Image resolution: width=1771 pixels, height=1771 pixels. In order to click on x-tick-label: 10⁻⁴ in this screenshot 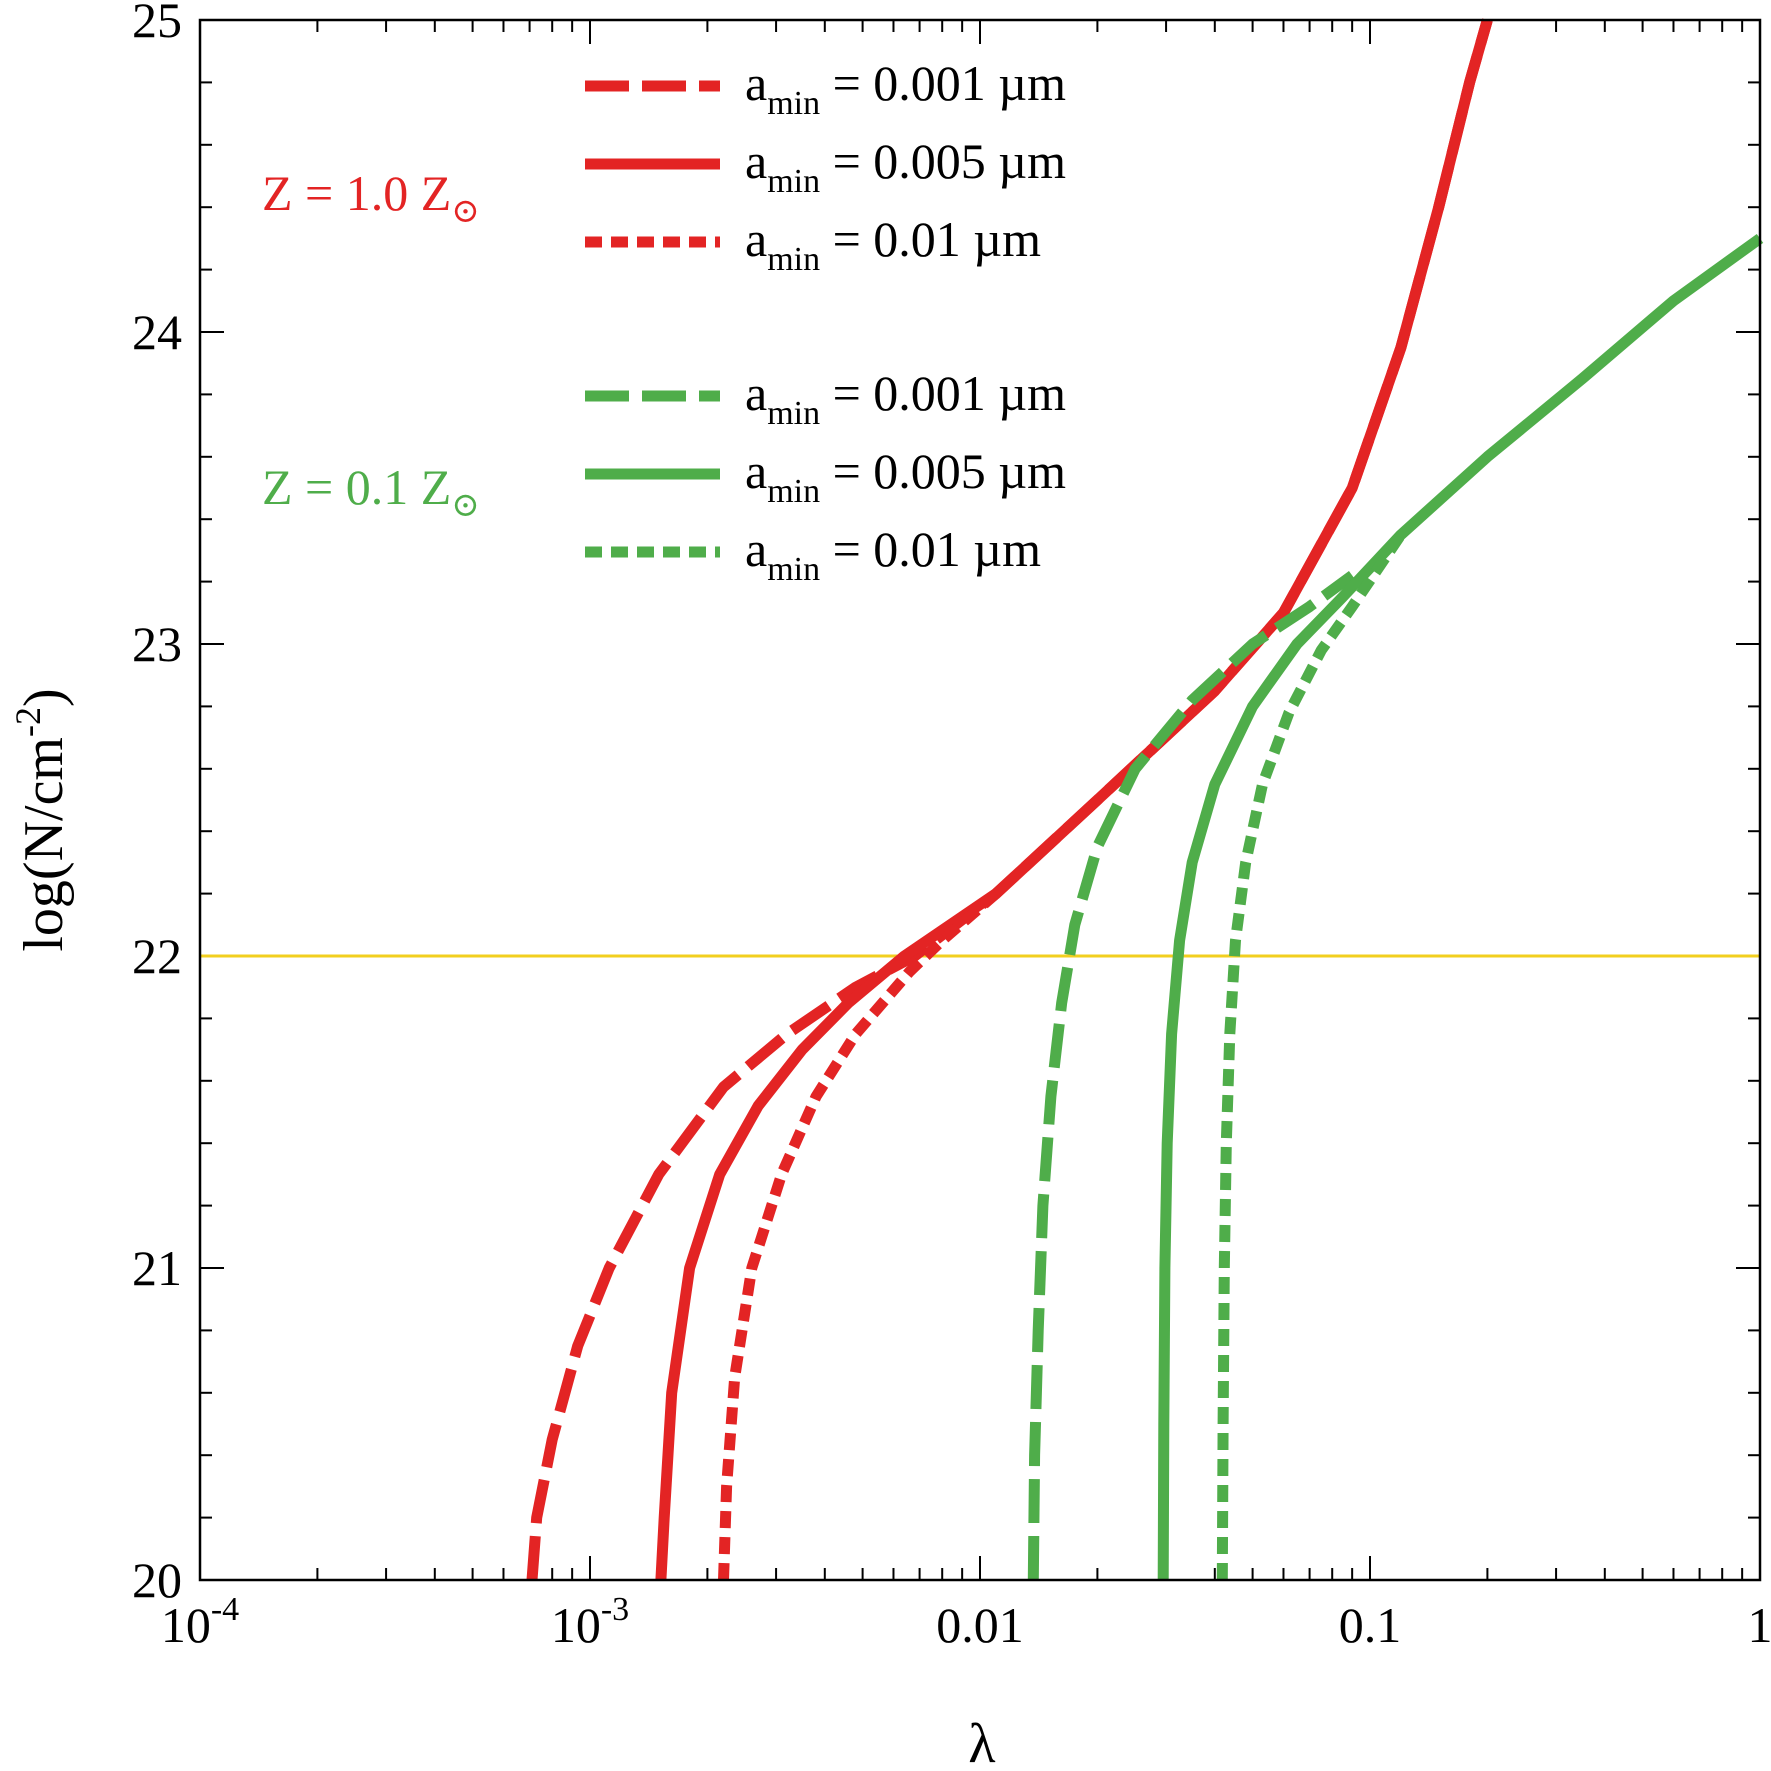, I will do `click(200, 1622)`.